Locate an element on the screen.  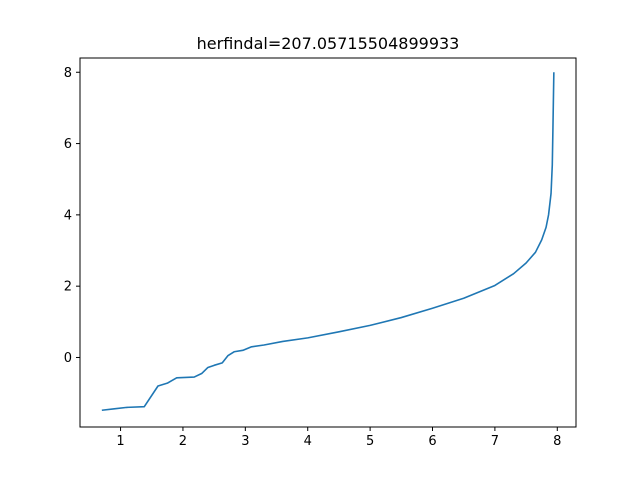
x-tick-label: 6 is located at coordinates (432, 441).